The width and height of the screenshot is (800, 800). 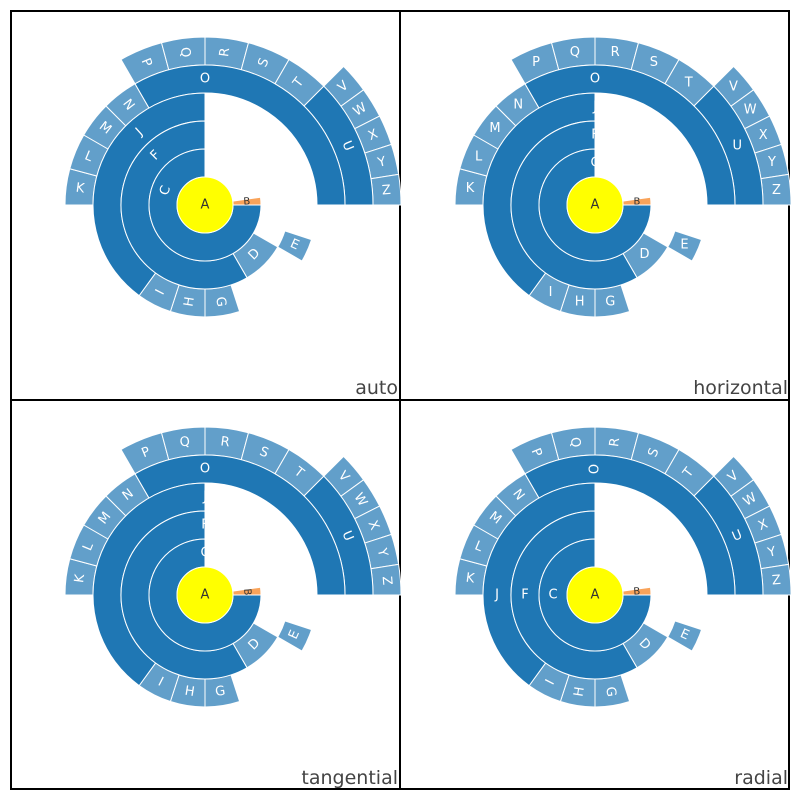 What do you see at coordinates (761, 778) in the screenshot?
I see `panel-title-radial: radial` at bounding box center [761, 778].